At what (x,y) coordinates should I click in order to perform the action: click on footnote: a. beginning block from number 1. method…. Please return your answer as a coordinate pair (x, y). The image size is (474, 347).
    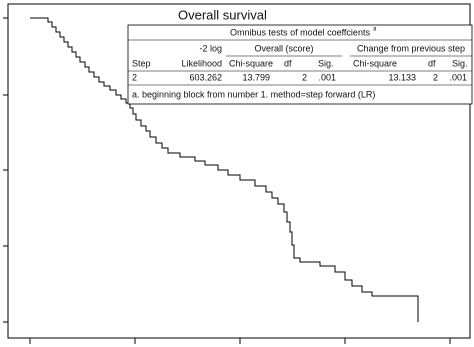
    Looking at the image, I should click on (253, 94).